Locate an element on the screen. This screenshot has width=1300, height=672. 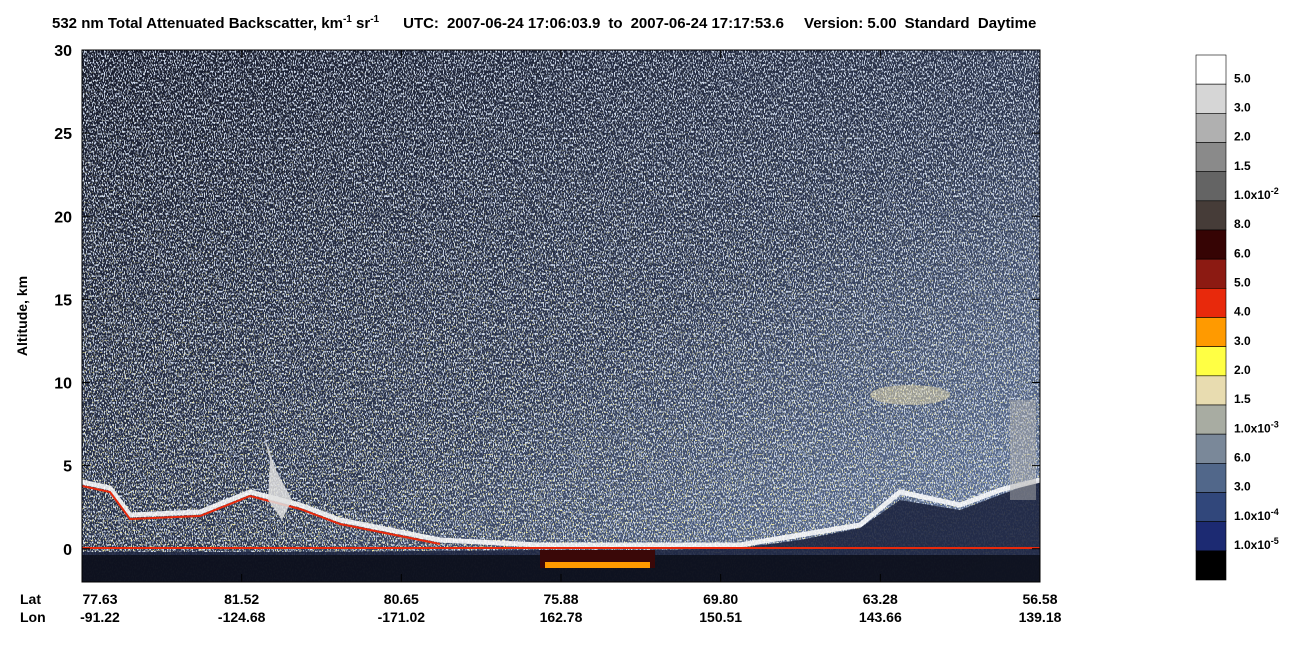
title-text: sr is located at coordinates (361, 23).